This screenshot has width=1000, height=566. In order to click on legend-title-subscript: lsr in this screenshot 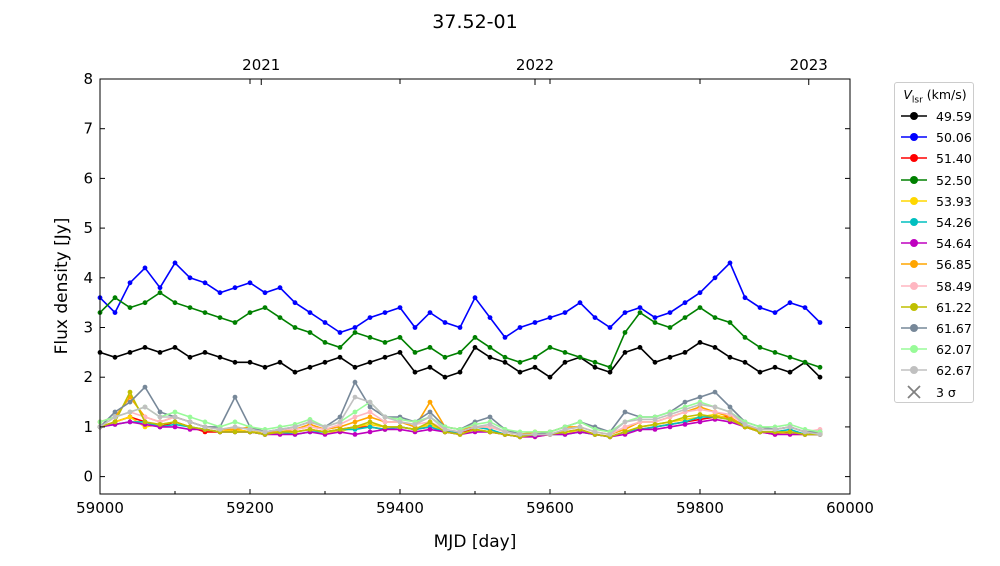, I will do `click(917, 100)`.